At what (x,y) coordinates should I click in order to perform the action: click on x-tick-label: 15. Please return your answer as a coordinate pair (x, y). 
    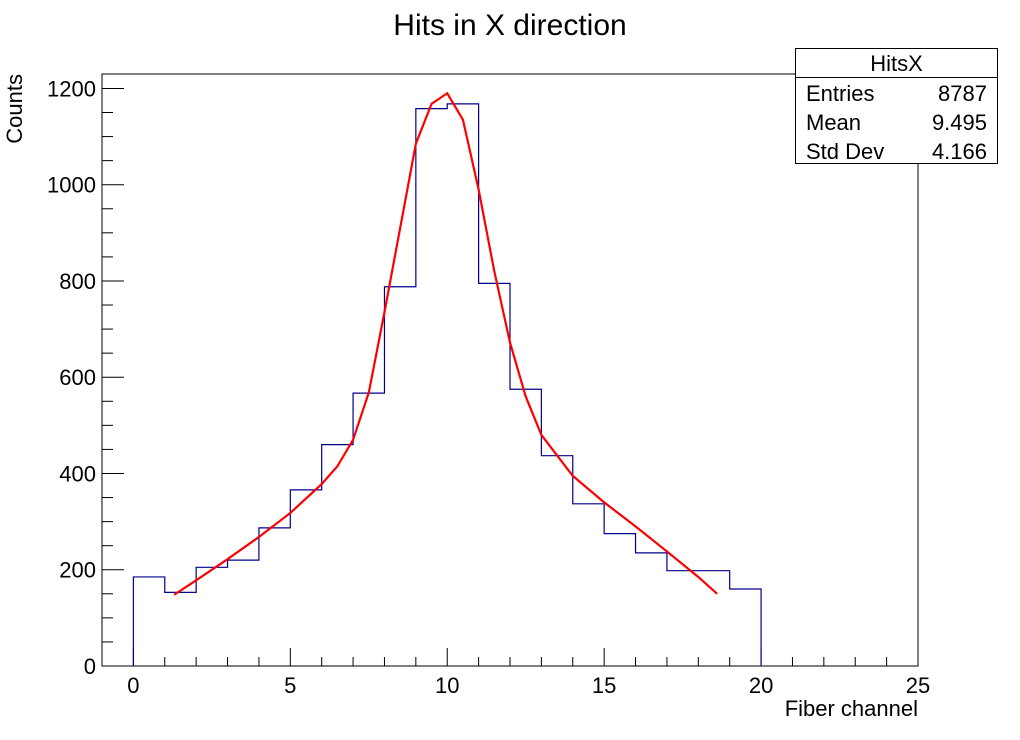
    Looking at the image, I should click on (604, 685).